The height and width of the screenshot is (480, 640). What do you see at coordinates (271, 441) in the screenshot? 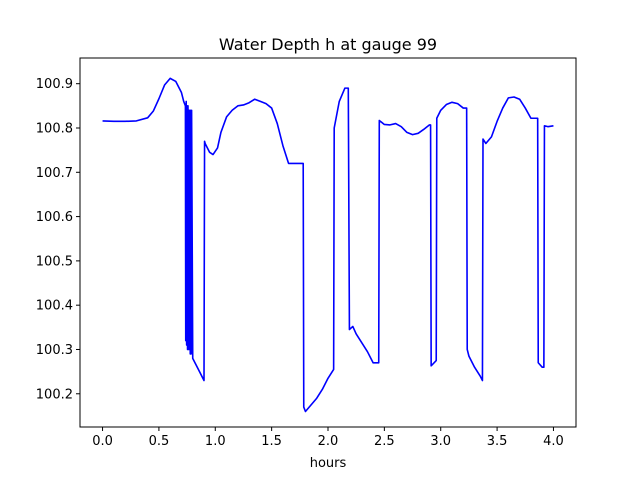
I see `x-tick-label: 1.5` at bounding box center [271, 441].